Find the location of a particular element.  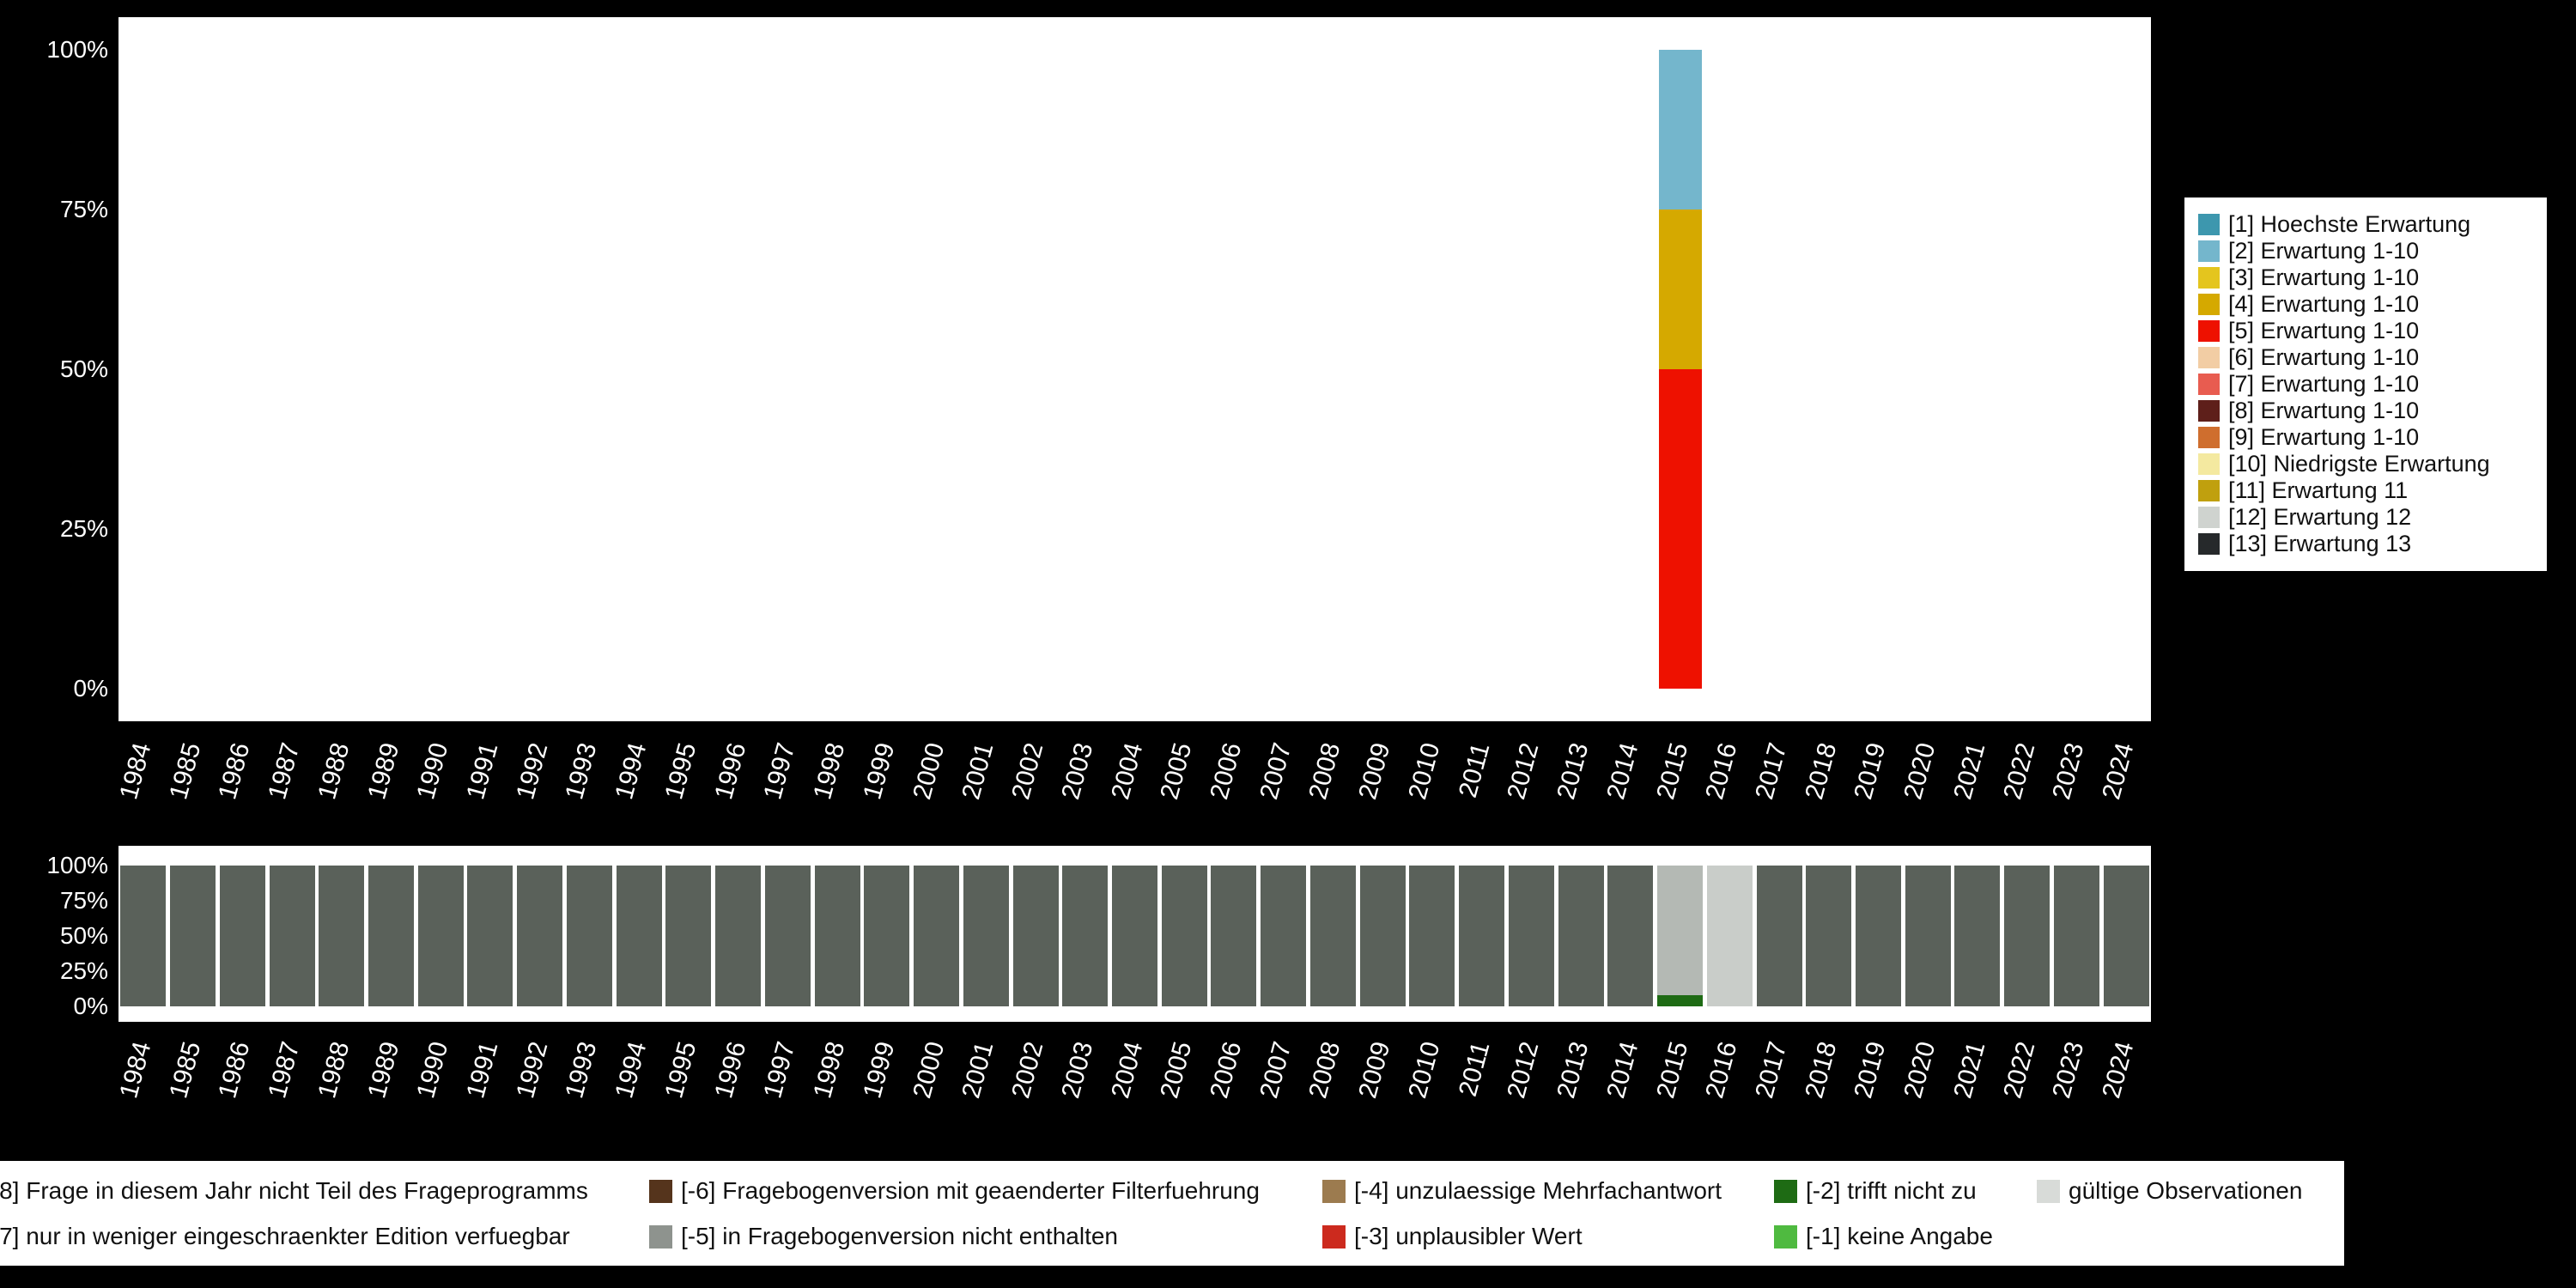

top-chart-x-tick-label: 2003 is located at coordinates (1078, 771).